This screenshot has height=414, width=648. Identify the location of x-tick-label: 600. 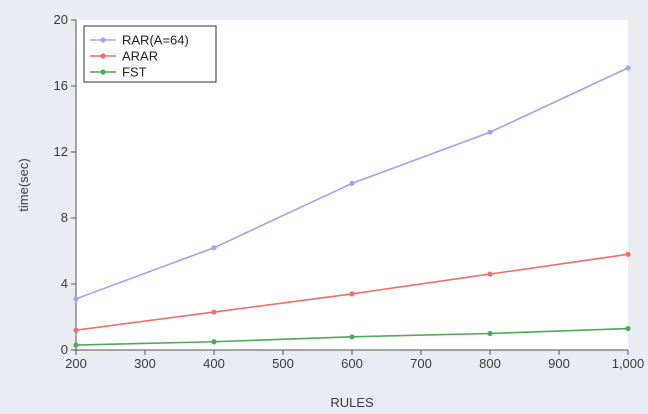
(352, 363).